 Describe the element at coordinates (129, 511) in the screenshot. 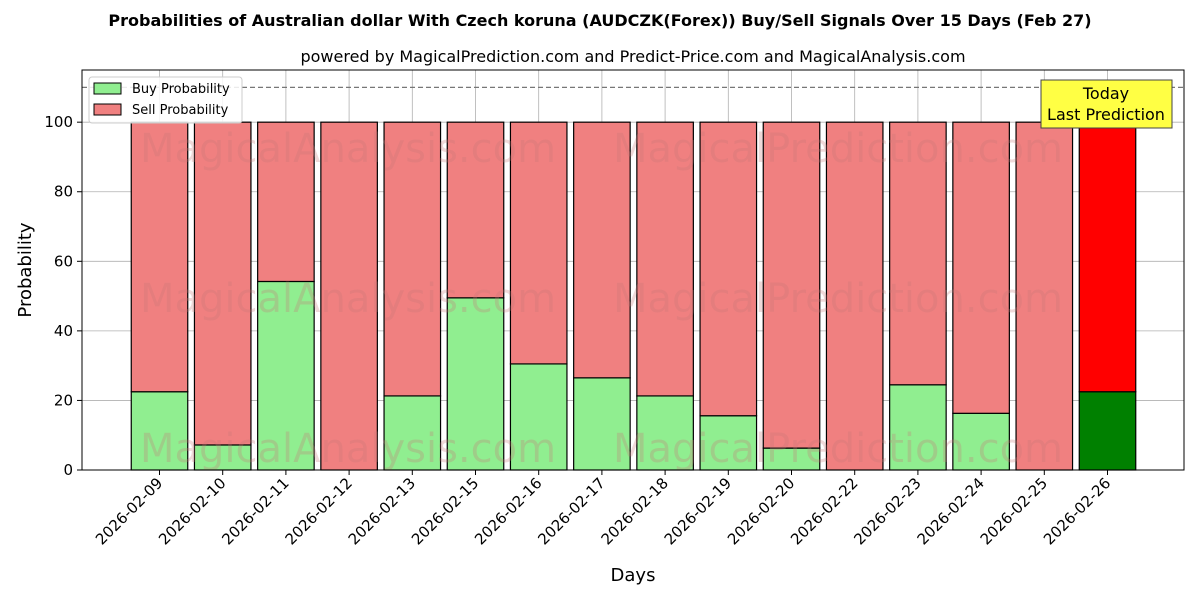

I see `x-tick-label: 2026-02-09` at that location.